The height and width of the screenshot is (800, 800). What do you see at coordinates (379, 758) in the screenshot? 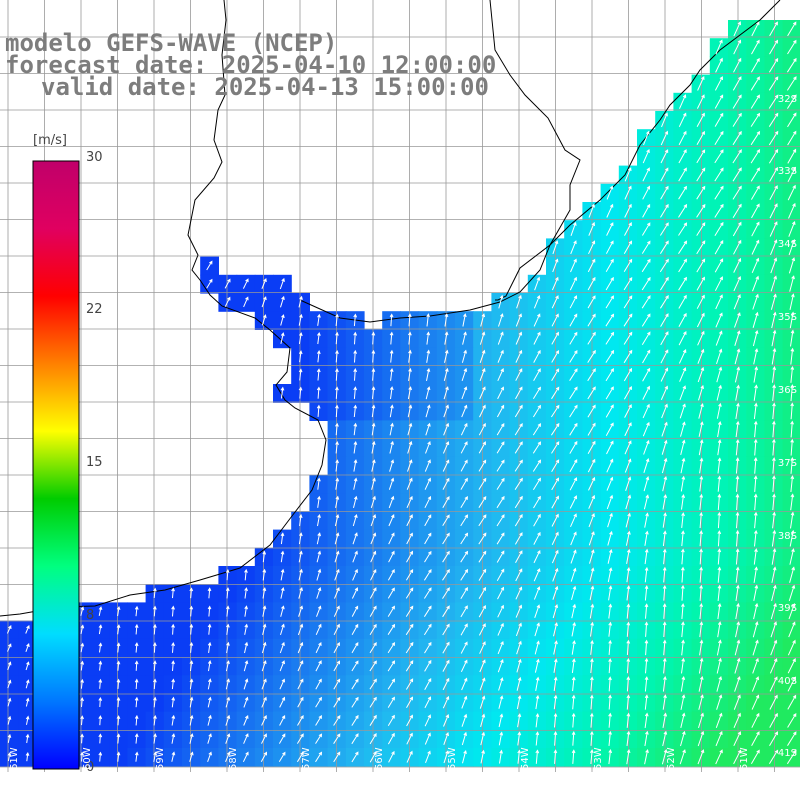
I see `lon-label: 56W` at bounding box center [379, 758].